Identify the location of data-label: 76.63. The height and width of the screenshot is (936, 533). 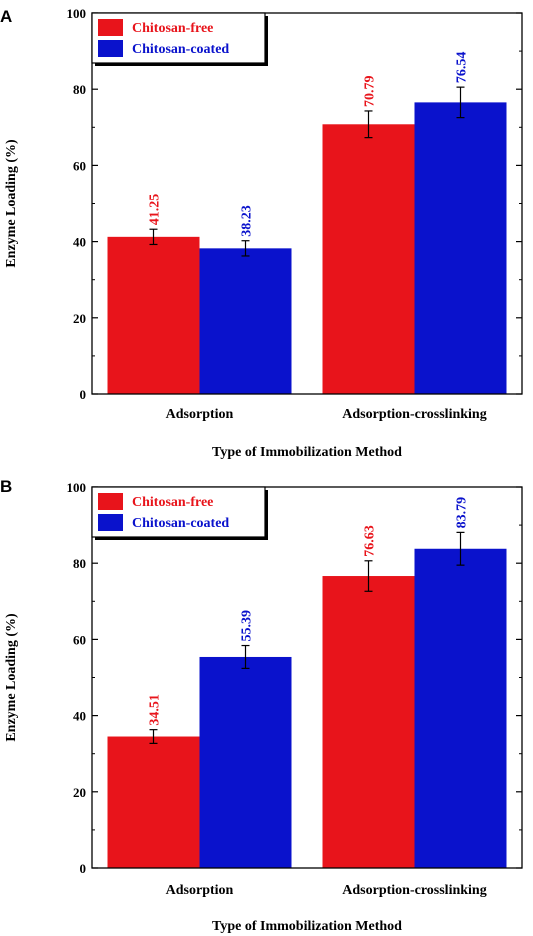
(370, 541).